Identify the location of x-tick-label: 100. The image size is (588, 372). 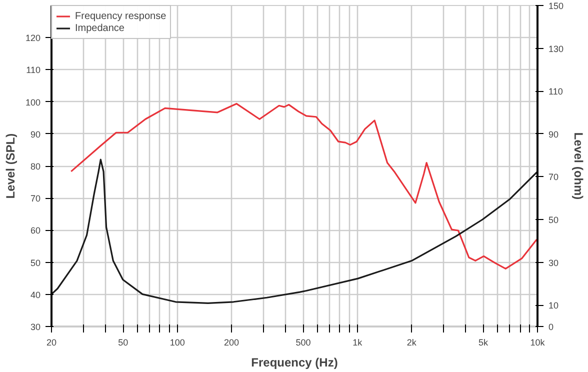
(177, 343).